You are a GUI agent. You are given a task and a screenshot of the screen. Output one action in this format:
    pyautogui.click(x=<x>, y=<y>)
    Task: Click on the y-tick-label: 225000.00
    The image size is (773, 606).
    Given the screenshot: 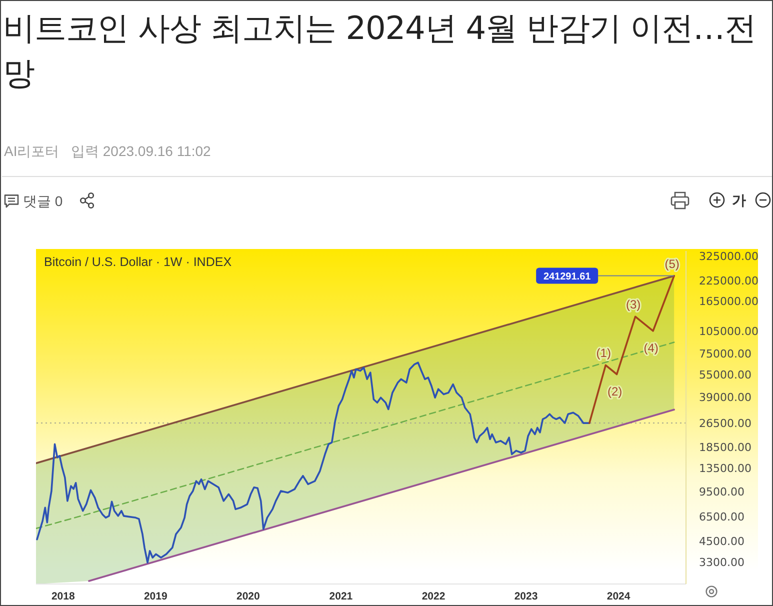 What is the action you would take?
    pyautogui.click(x=728, y=281)
    